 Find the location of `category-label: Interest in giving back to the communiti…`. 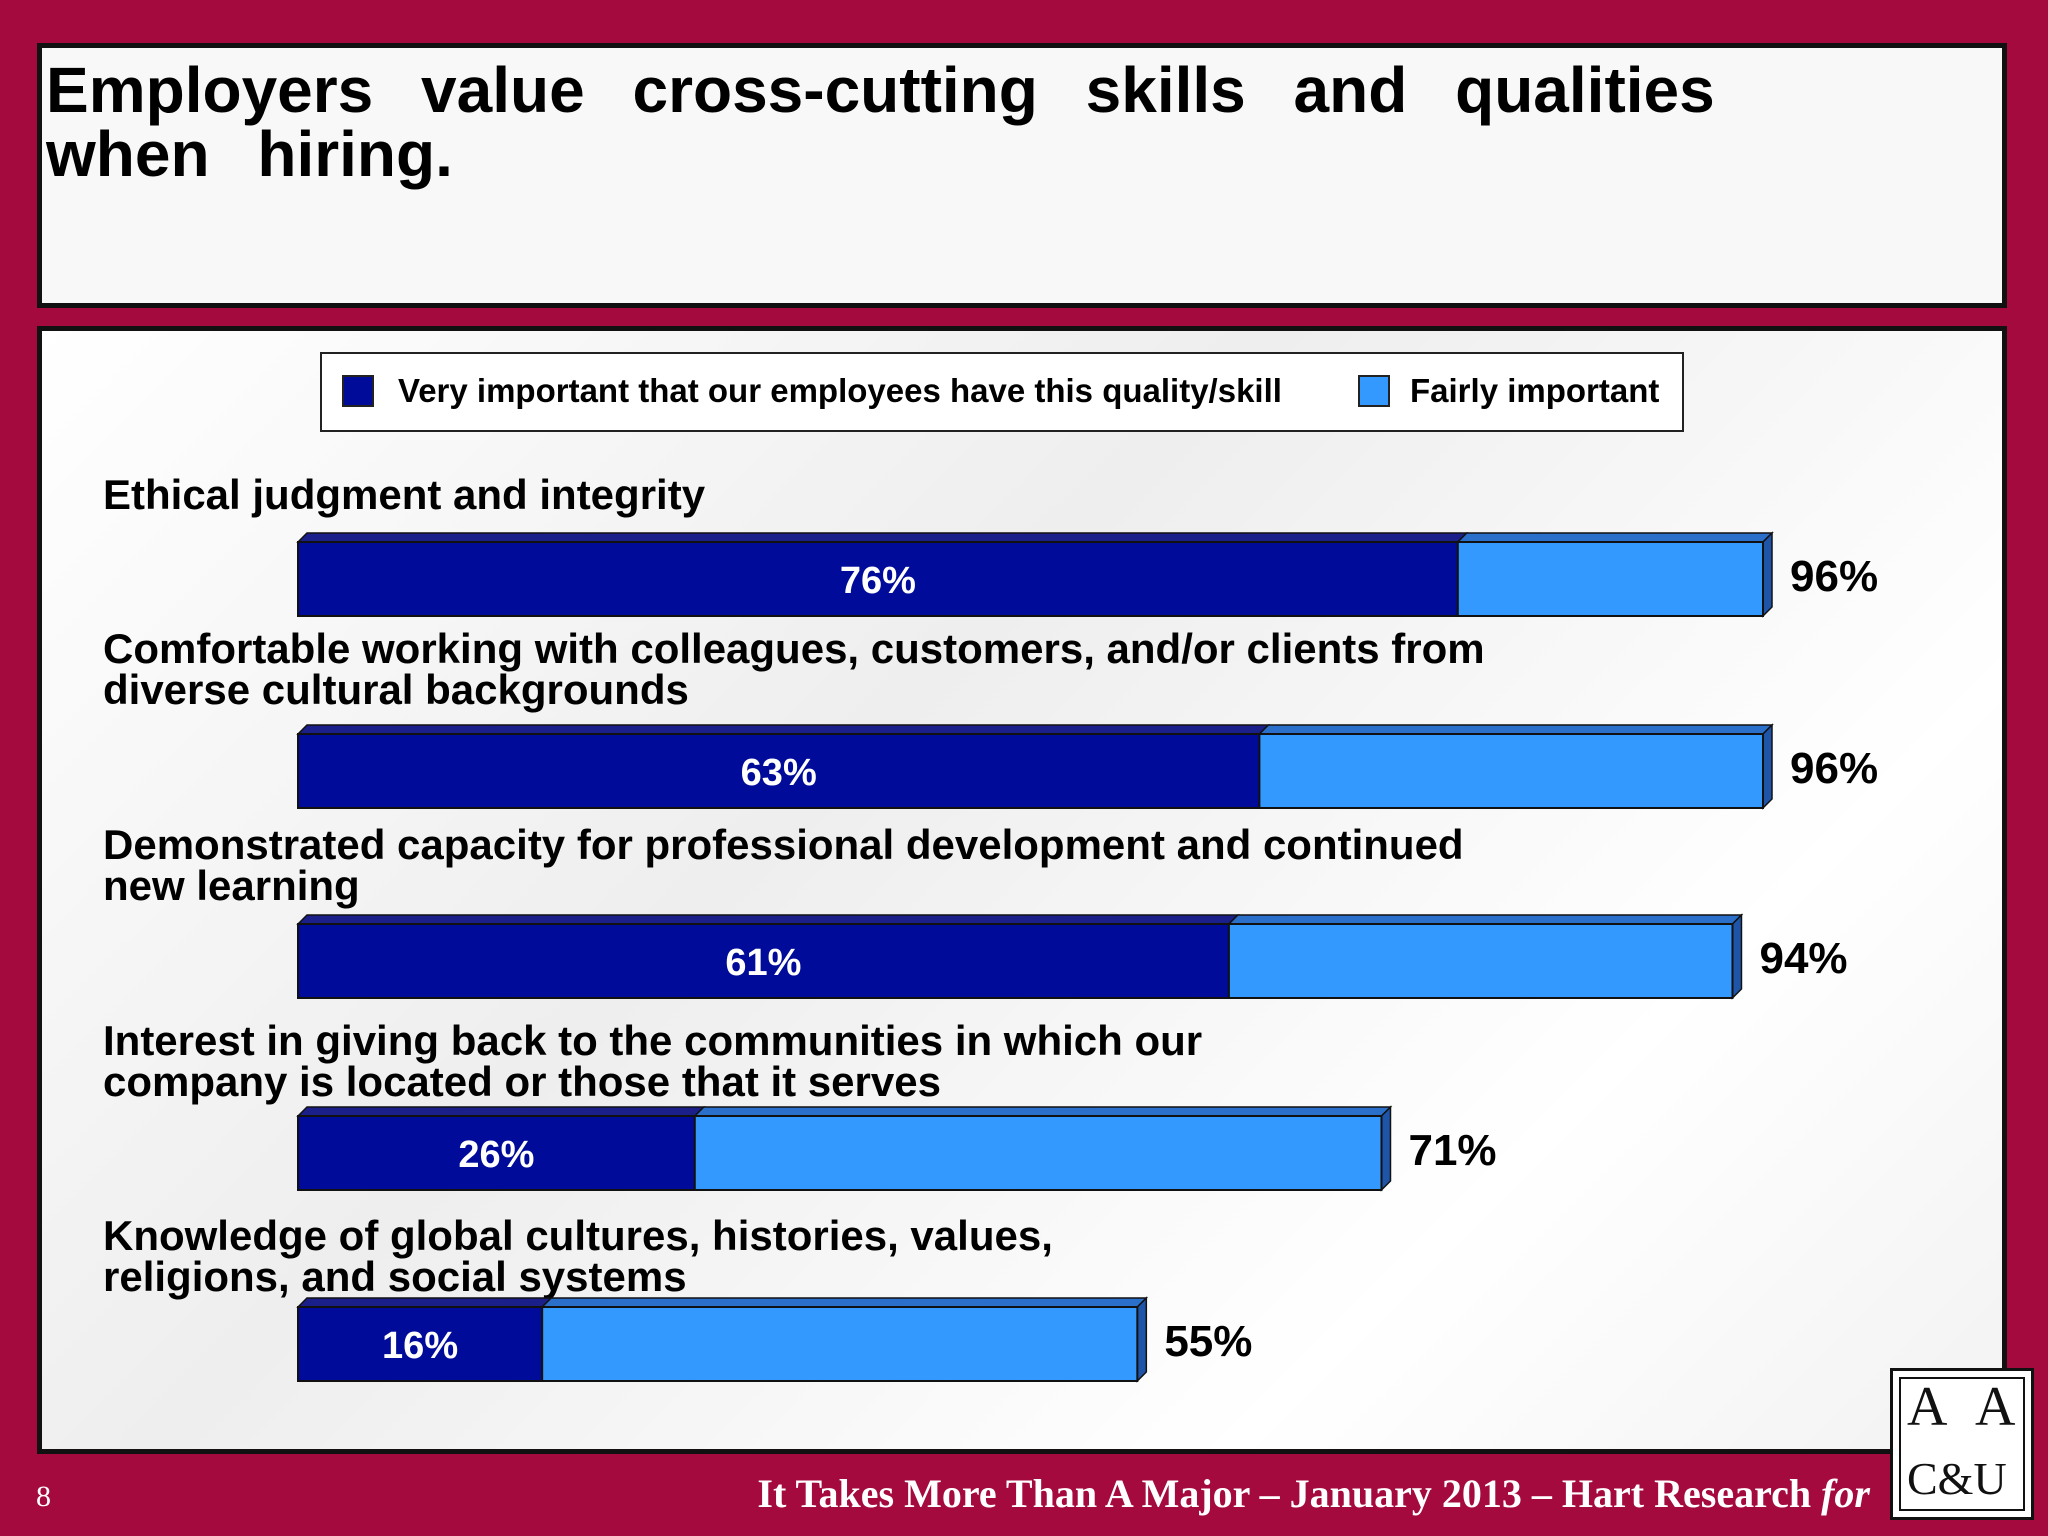

category-label: Interest in giving back to the communiti… is located at coordinates (883, 1061).